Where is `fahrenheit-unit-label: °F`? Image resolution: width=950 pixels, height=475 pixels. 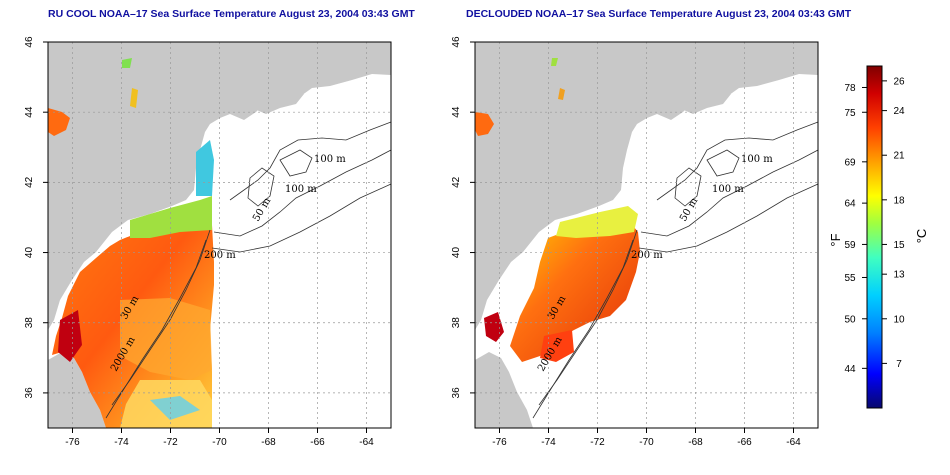 fahrenheit-unit-label: °F is located at coordinates (835, 239).